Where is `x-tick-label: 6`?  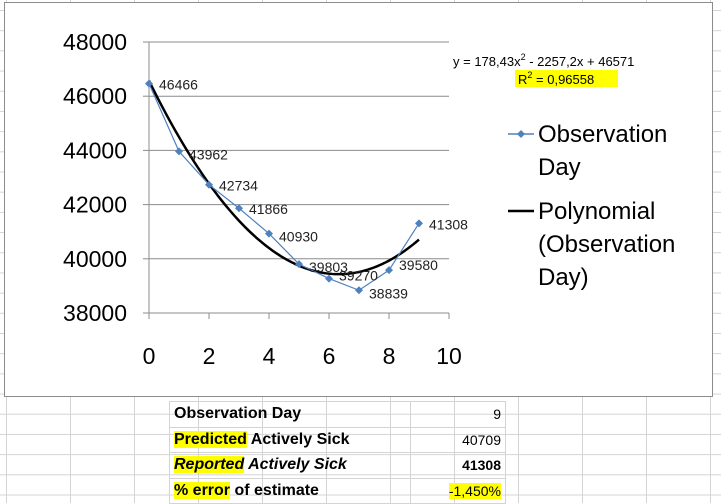
x-tick-label: 6 is located at coordinates (329, 356).